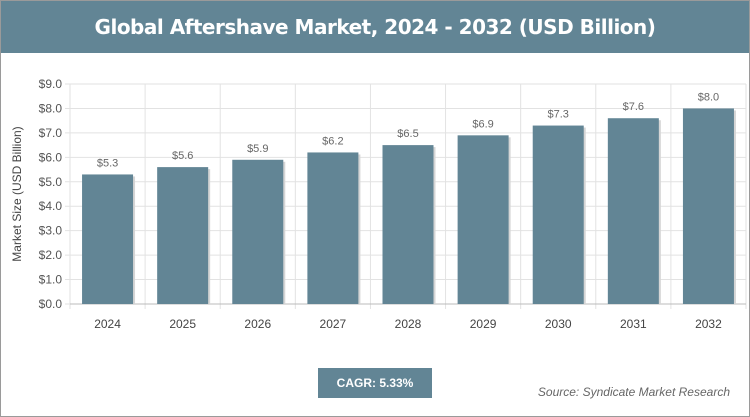 This screenshot has height=417, width=750. Describe the element at coordinates (633, 324) in the screenshot. I see `x-tick-label: 2031` at that location.